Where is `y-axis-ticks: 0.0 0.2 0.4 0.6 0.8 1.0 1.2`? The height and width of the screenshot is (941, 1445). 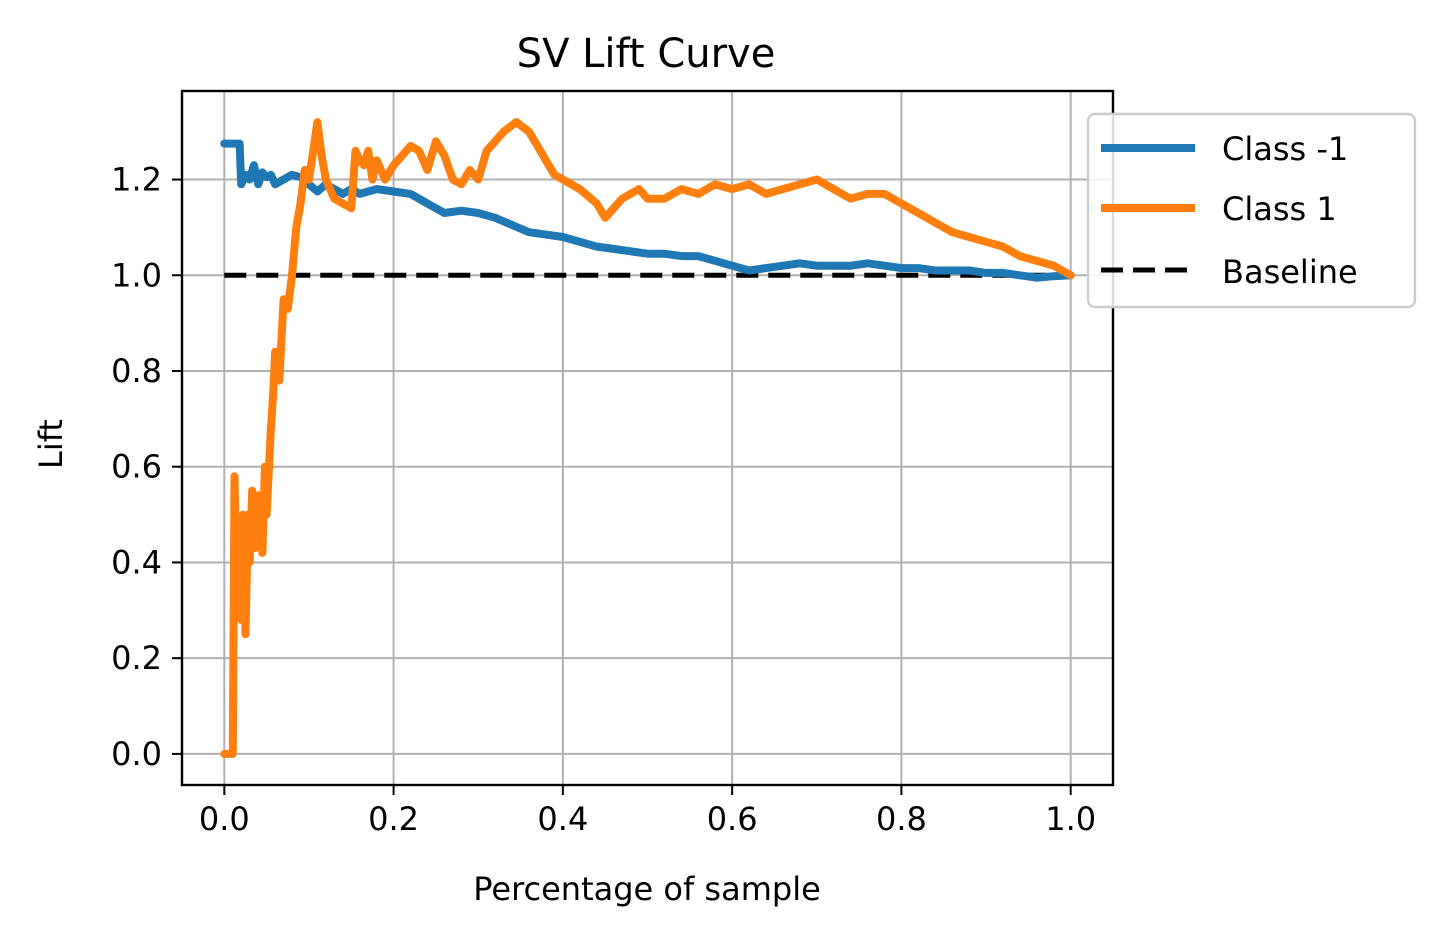
y-axis-ticks: 0.0 0.2 0.4 0.6 0.8 1.0 1.2 is located at coordinates (146, 467).